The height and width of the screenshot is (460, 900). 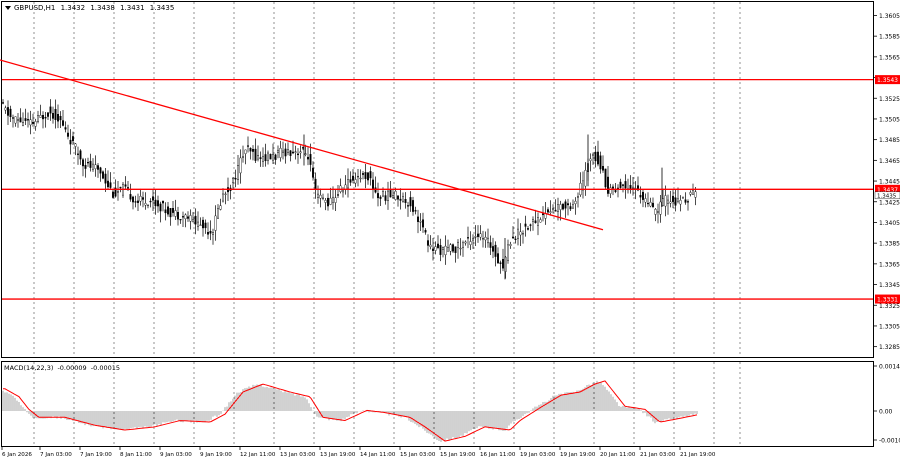 What do you see at coordinates (886, 404) in the screenshot?
I see `macd-axis: 0.00142 0.00 -0.00102` at bounding box center [886, 404].